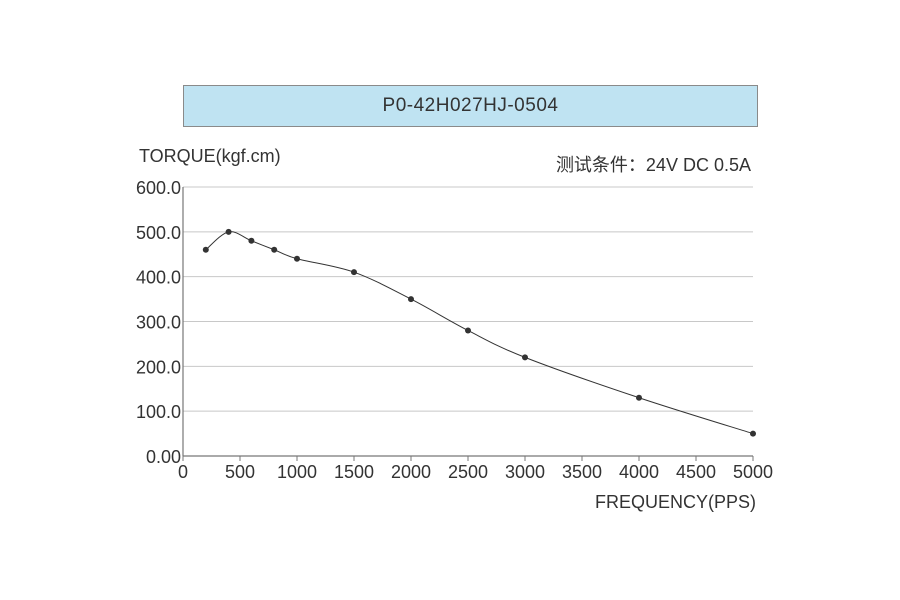  Describe the element at coordinates (468, 472) in the screenshot. I see `x-tick-label: 2500` at that location.